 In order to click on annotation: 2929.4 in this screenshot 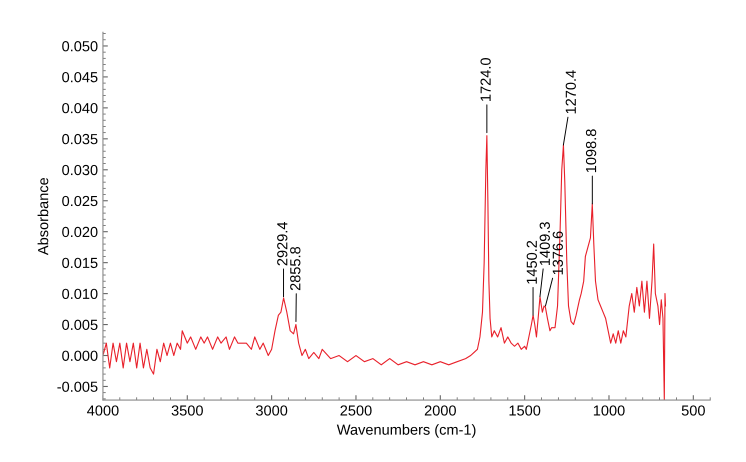, I will do `click(282, 244)`.